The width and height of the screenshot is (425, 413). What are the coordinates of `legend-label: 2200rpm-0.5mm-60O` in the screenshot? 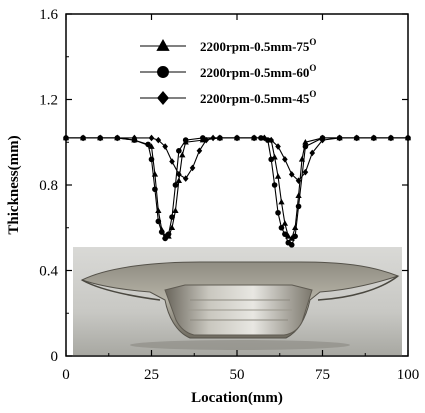 It's located at (258, 71).